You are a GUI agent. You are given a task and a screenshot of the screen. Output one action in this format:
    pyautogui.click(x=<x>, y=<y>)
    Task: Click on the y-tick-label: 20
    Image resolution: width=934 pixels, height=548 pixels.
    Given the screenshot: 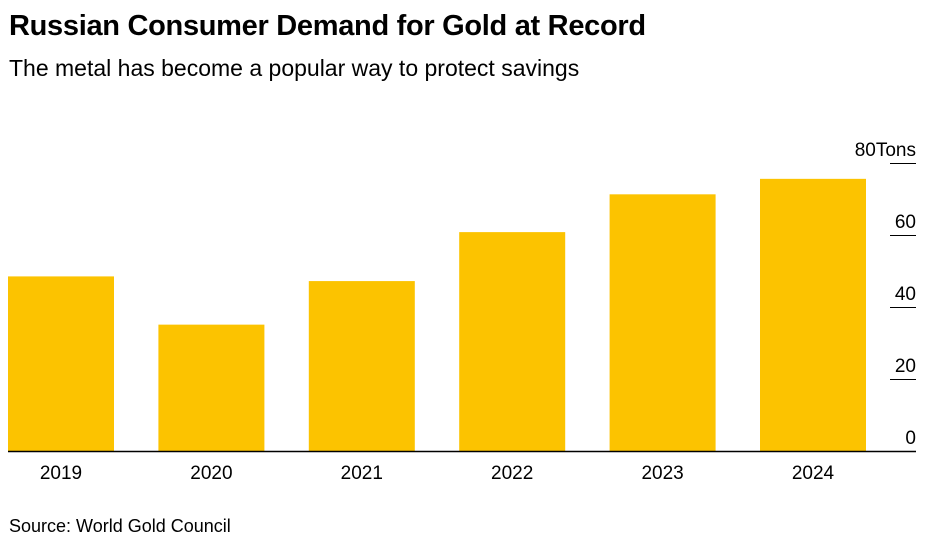 What is the action you would take?
    pyautogui.click(x=905, y=366)
    